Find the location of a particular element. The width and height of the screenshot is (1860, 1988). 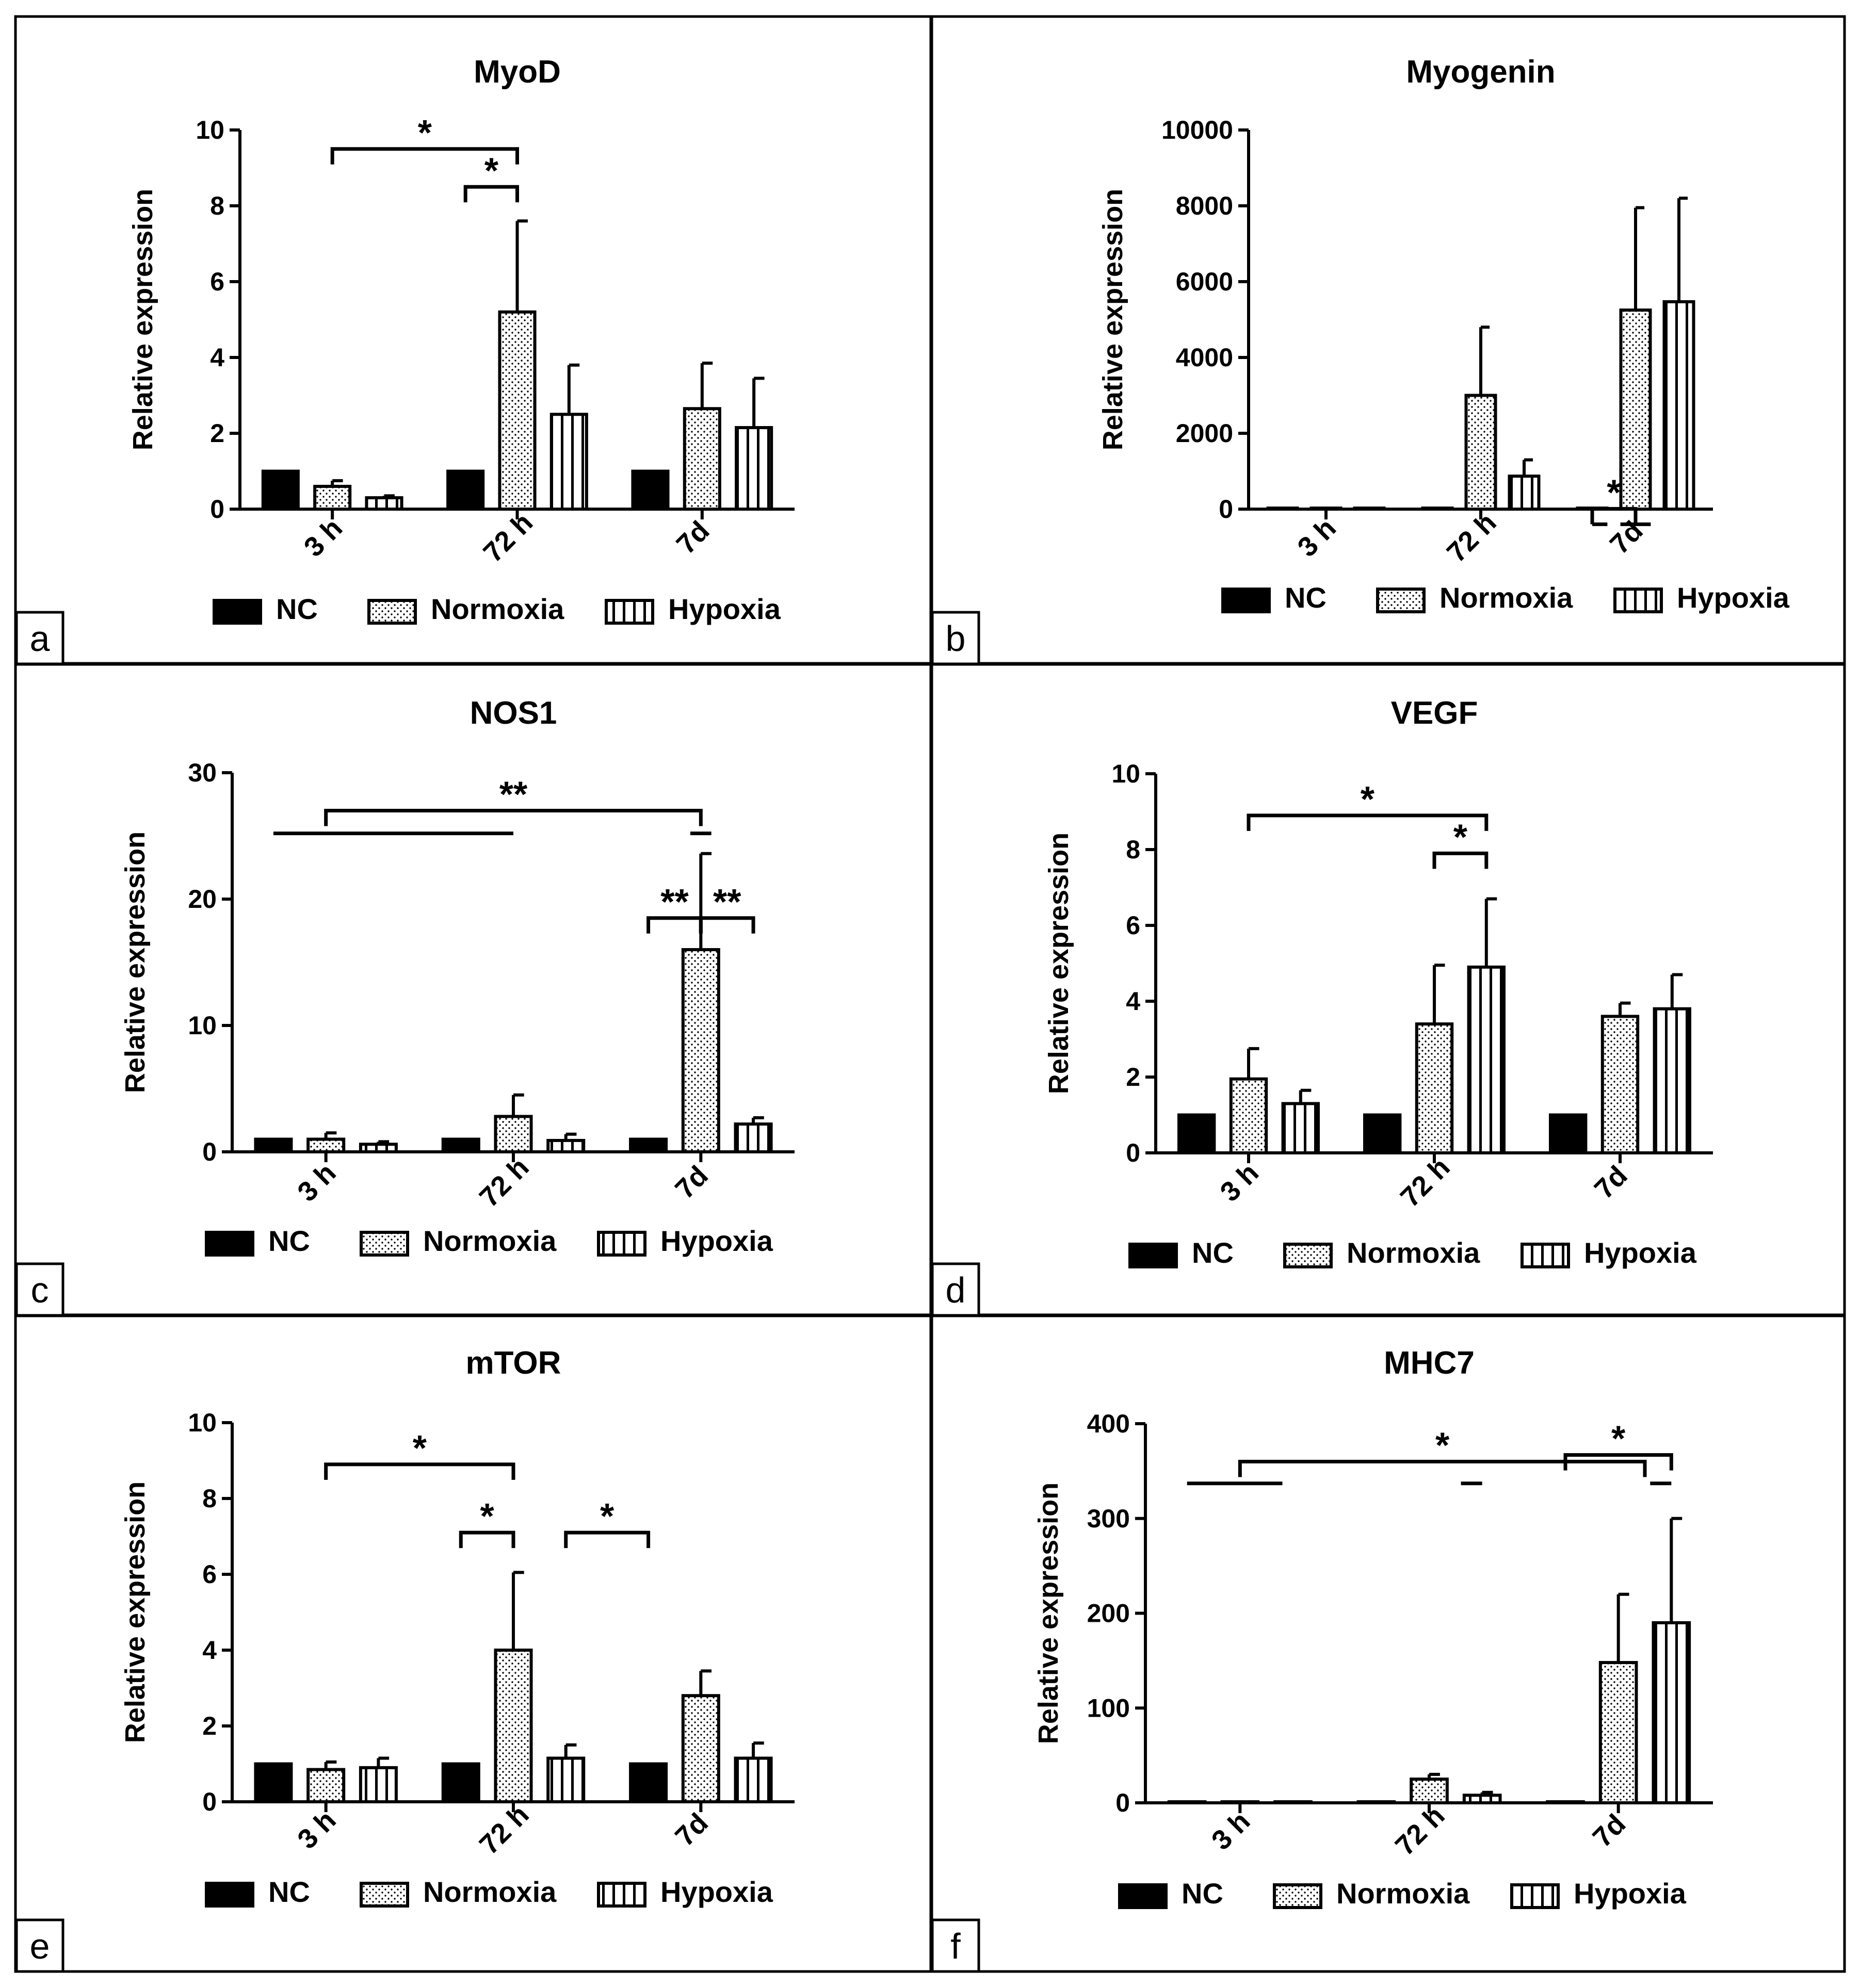

y-tick-label: 6000 is located at coordinates (1204, 281).